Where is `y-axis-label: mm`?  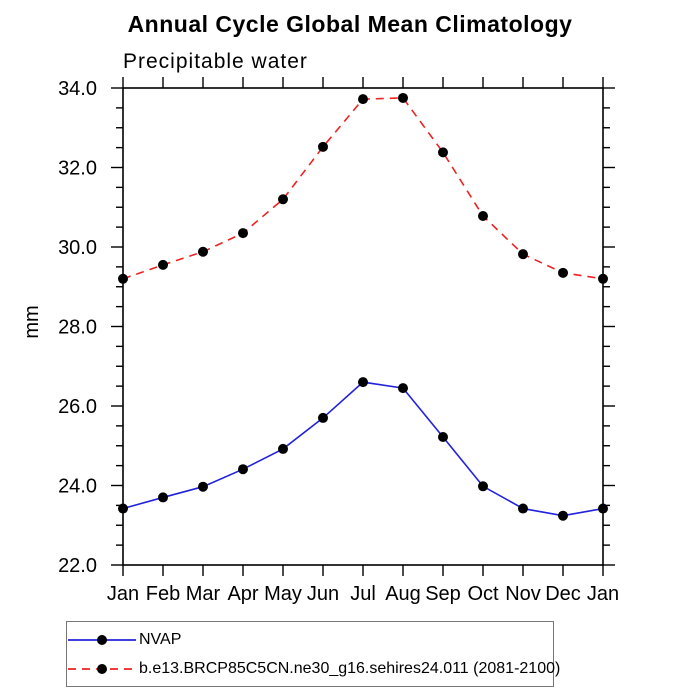
y-axis-label: mm is located at coordinates (32, 321).